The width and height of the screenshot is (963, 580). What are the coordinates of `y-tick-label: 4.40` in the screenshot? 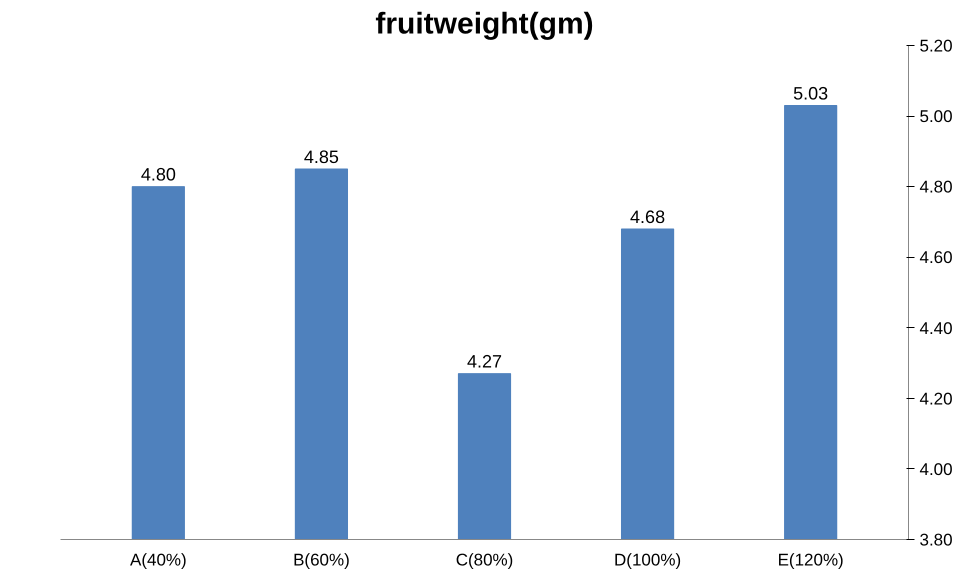 It's located at (936, 328).